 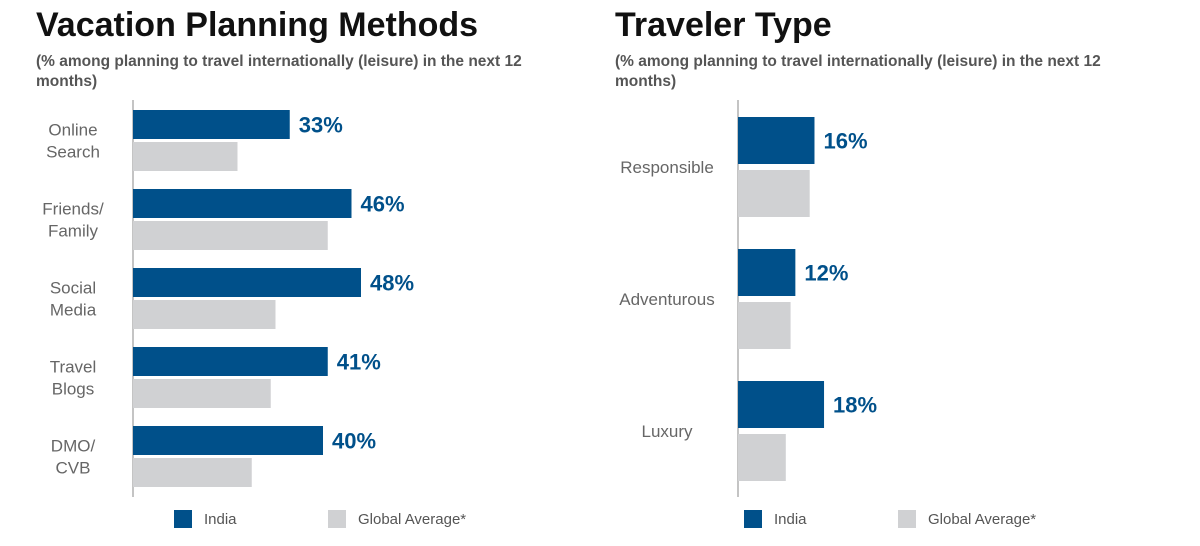 What do you see at coordinates (354, 441) in the screenshot?
I see `data-label-india: 40%` at bounding box center [354, 441].